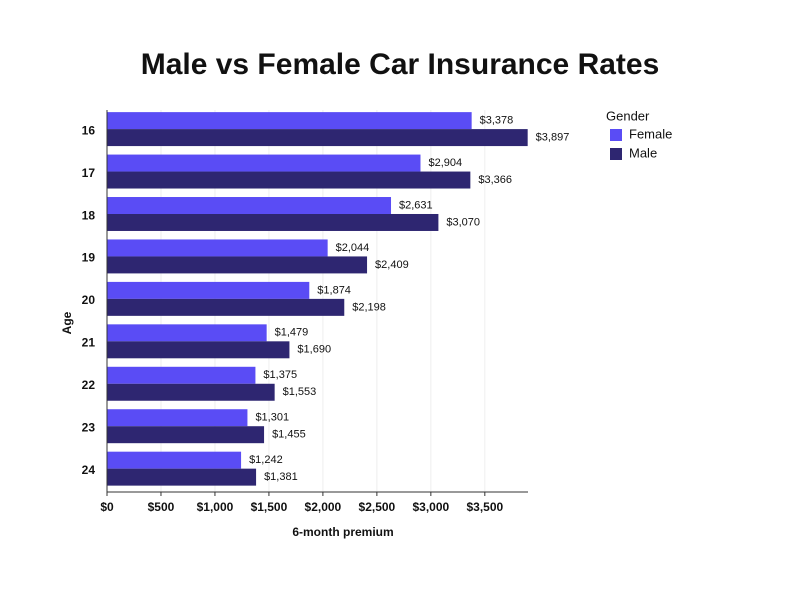 The width and height of the screenshot is (800, 600). I want to click on legend-title: Gender, so click(628, 115).